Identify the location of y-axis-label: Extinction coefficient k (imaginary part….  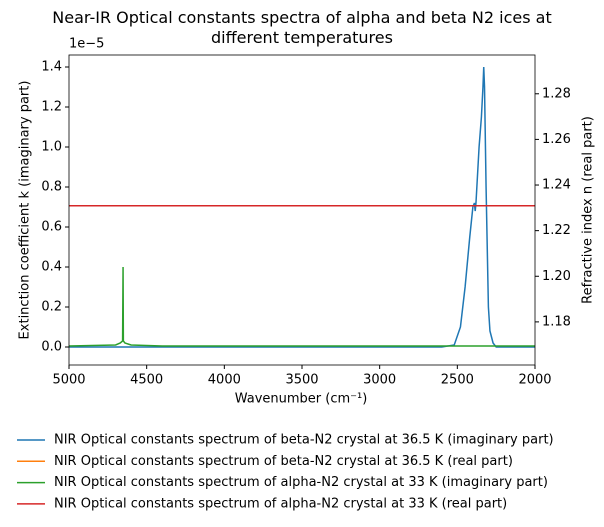
(25, 210).